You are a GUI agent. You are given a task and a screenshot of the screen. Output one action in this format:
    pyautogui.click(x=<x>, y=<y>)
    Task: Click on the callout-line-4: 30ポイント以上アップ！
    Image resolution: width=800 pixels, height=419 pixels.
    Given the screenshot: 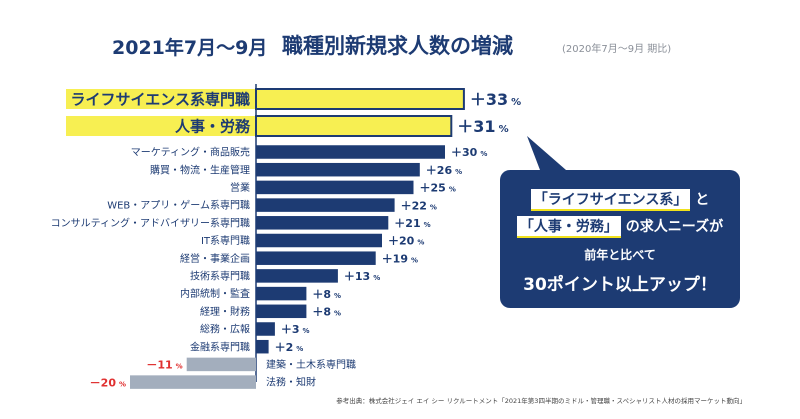 What is the action you would take?
    pyautogui.click(x=620, y=285)
    